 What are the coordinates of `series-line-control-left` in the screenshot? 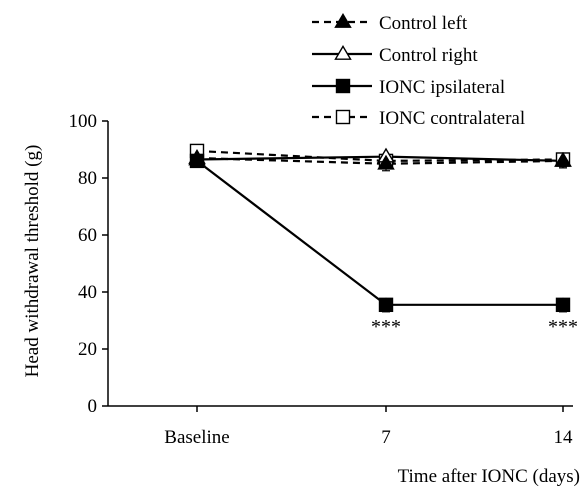 It's located at (380, 160).